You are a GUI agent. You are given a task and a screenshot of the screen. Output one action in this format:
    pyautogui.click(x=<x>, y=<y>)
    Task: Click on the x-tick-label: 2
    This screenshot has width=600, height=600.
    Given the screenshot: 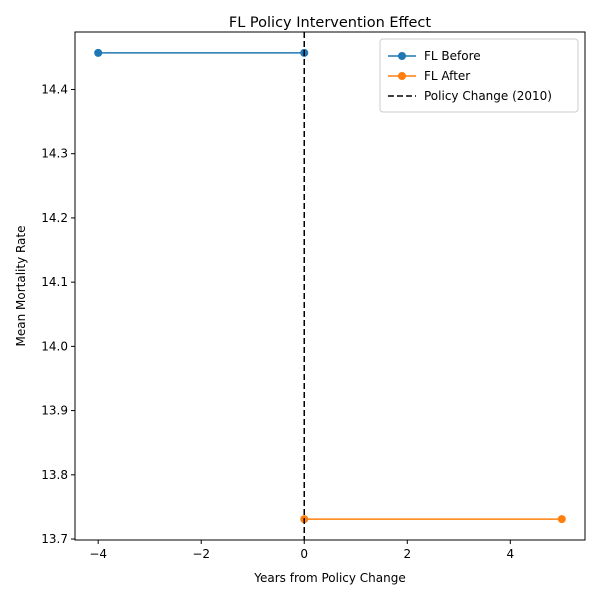 What is the action you would take?
    pyautogui.click(x=407, y=554)
    